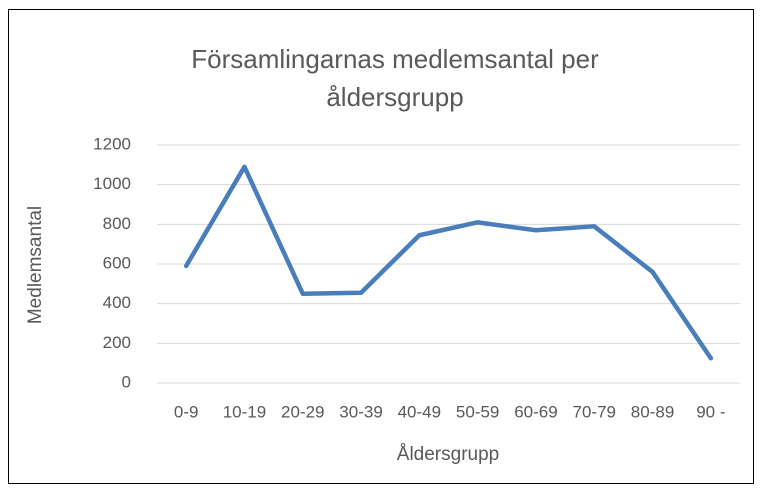  I want to click on x-tick-label: 0-9, so click(186, 411).